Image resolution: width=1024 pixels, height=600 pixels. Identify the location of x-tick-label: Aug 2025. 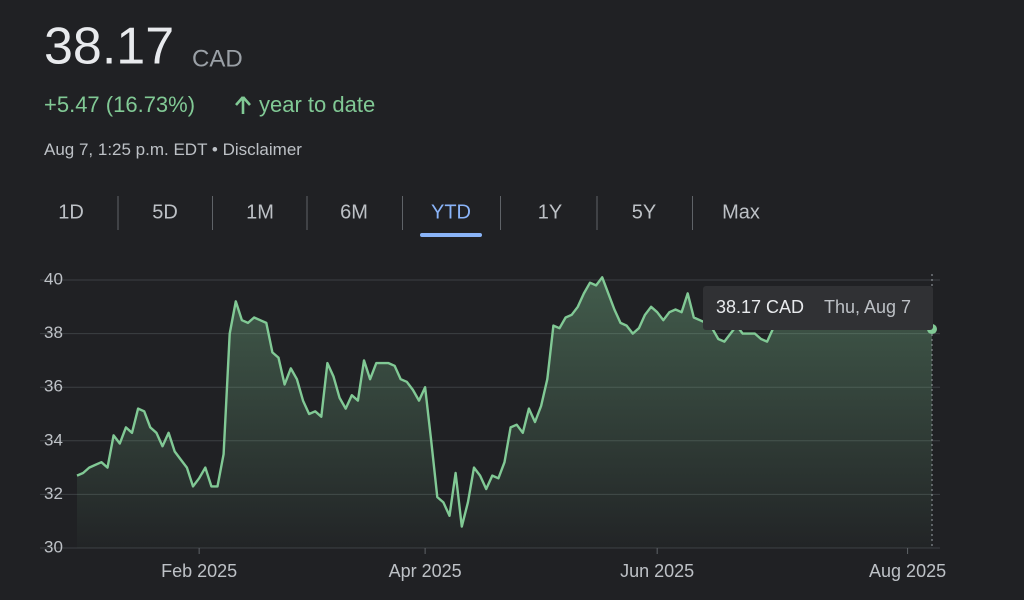
(907, 571).